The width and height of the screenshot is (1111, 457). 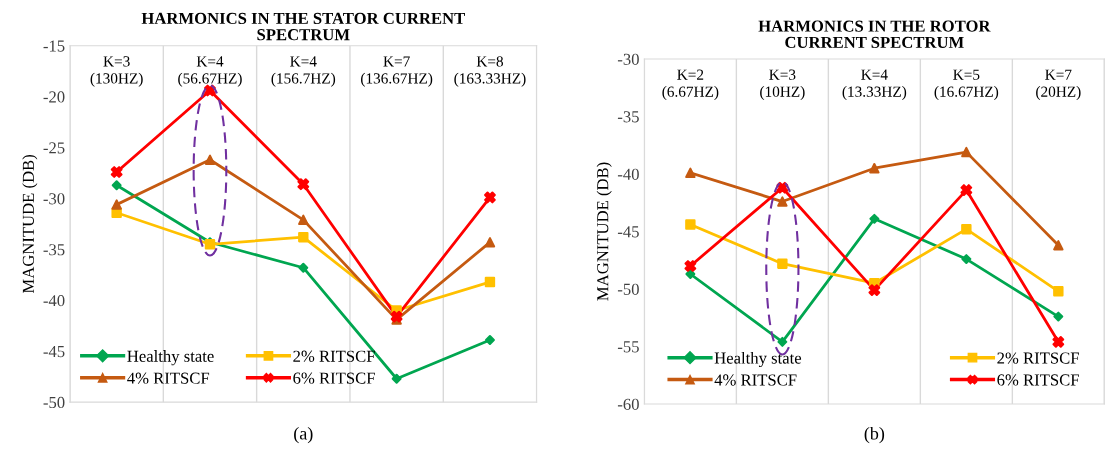 What do you see at coordinates (628, 404) in the screenshot?
I see `y-tick-label: -60` at bounding box center [628, 404].